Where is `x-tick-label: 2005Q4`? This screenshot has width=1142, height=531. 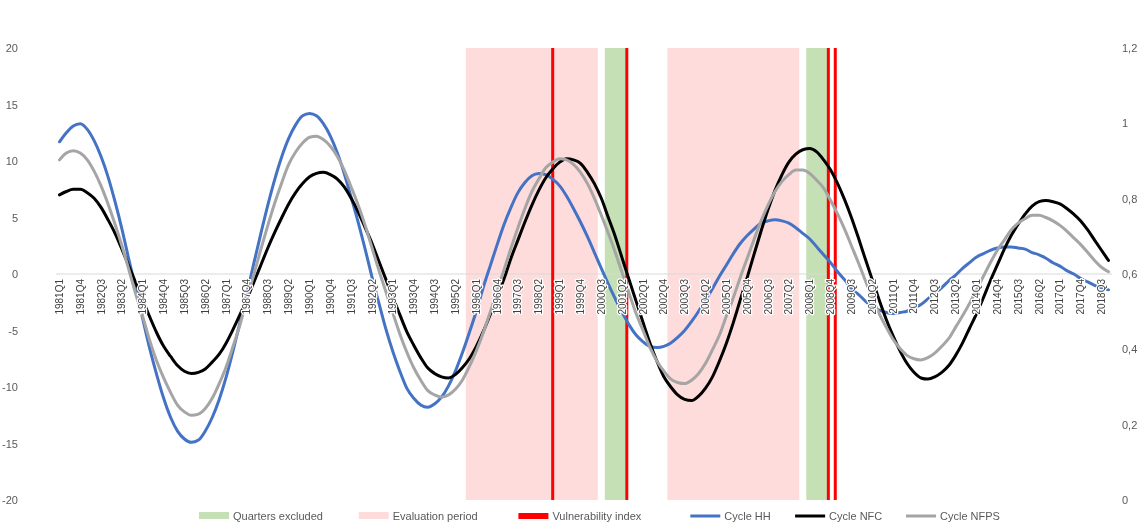
x-tick-label: 2005Q4 is located at coordinates (747, 296).